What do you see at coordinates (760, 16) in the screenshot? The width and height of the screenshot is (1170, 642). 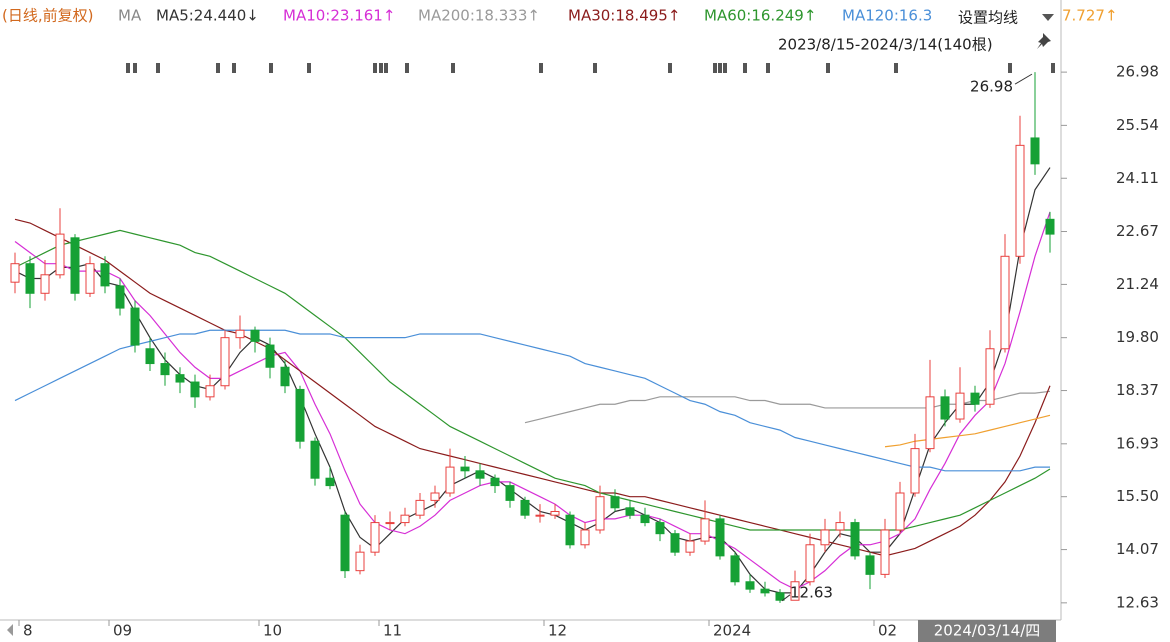 I see `legend-entry: MA60:16.249↑` at bounding box center [760, 16].